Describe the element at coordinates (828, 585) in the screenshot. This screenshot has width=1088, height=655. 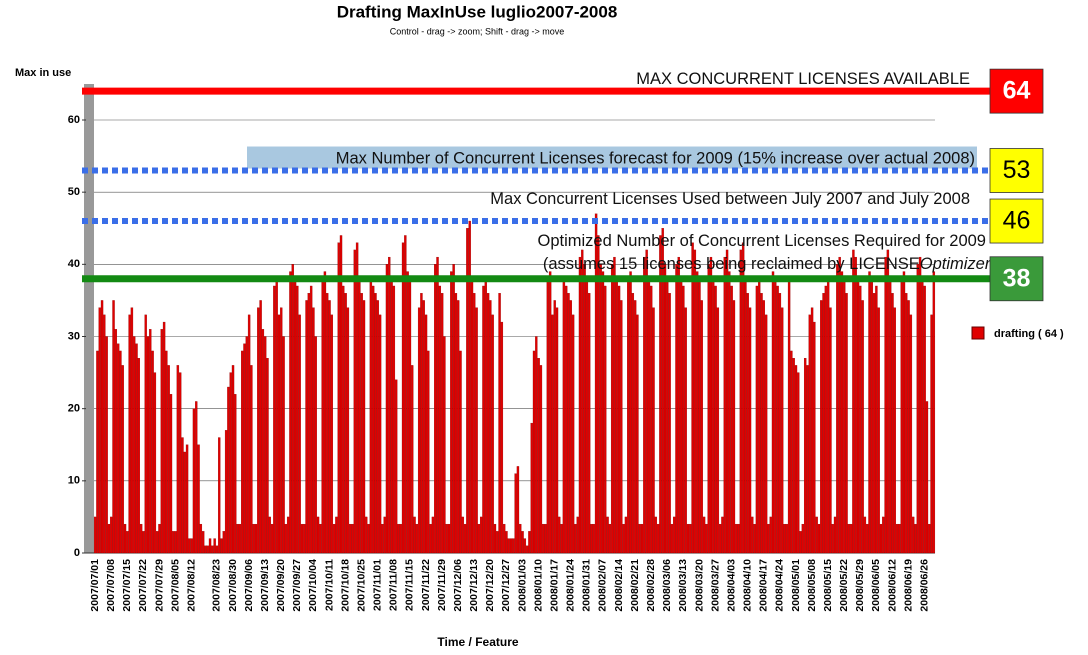
I see `x-tick-label: 2008/05/15` at that location.